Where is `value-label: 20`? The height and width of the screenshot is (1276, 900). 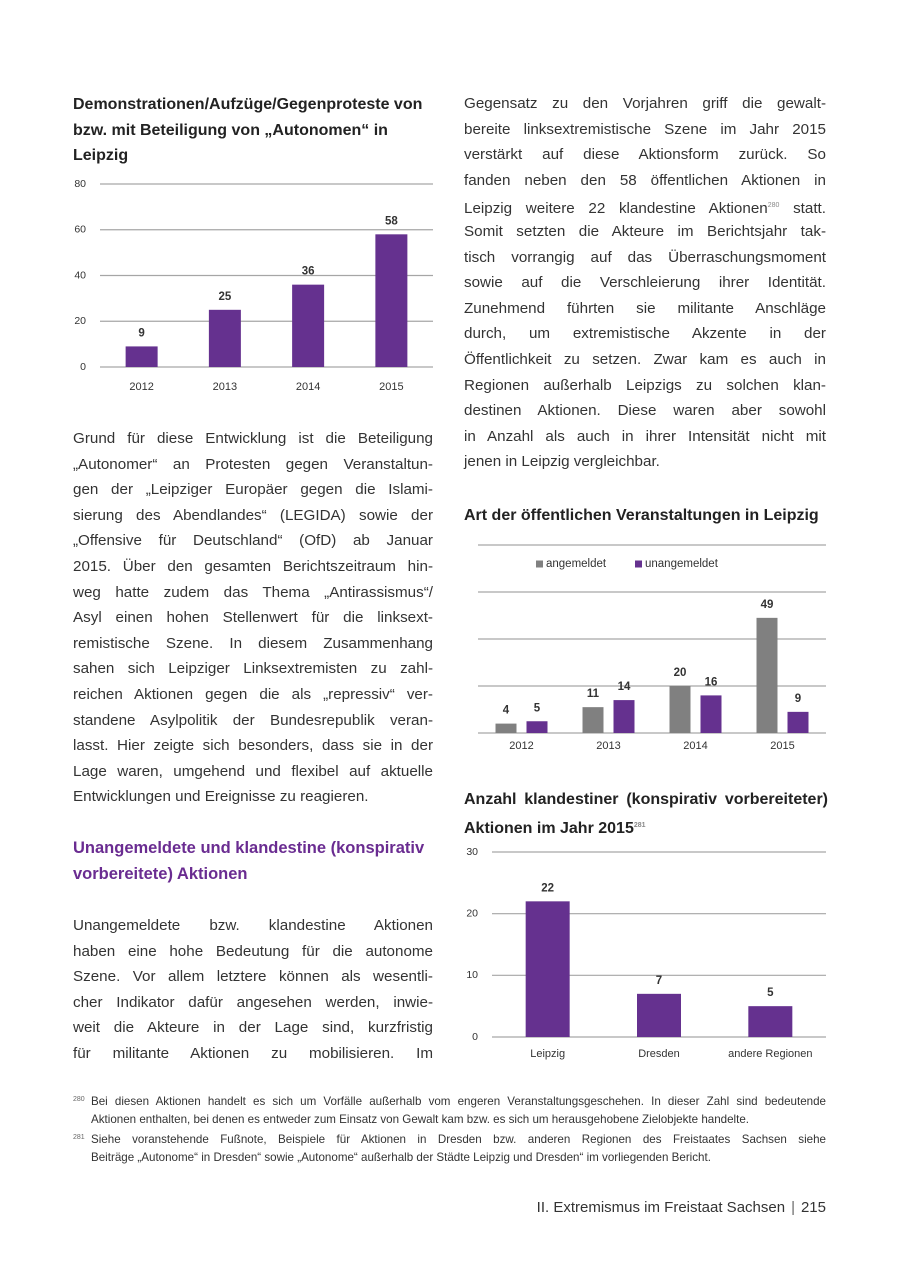
value-label: 20 is located at coordinates (680, 673).